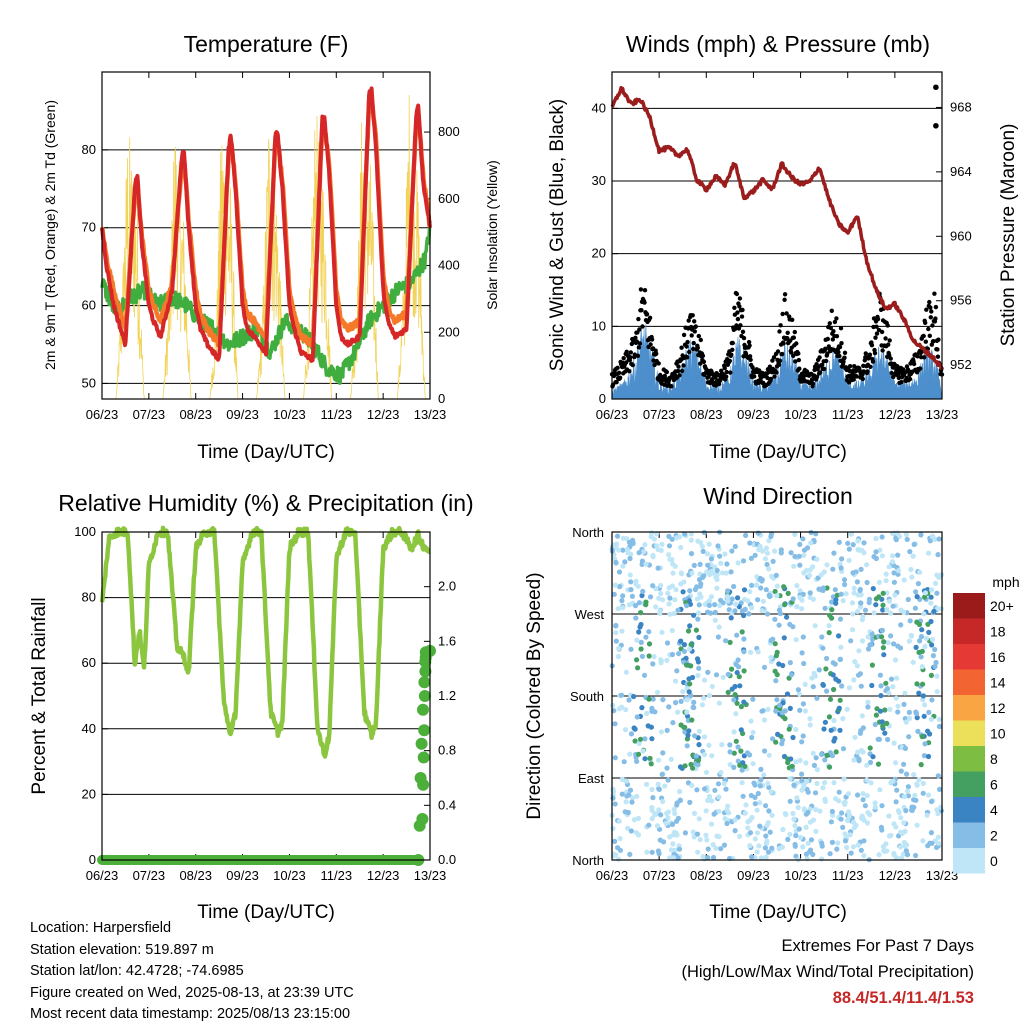  What do you see at coordinates (587, 696) in the screenshot?
I see `y-tick-label: South` at bounding box center [587, 696].